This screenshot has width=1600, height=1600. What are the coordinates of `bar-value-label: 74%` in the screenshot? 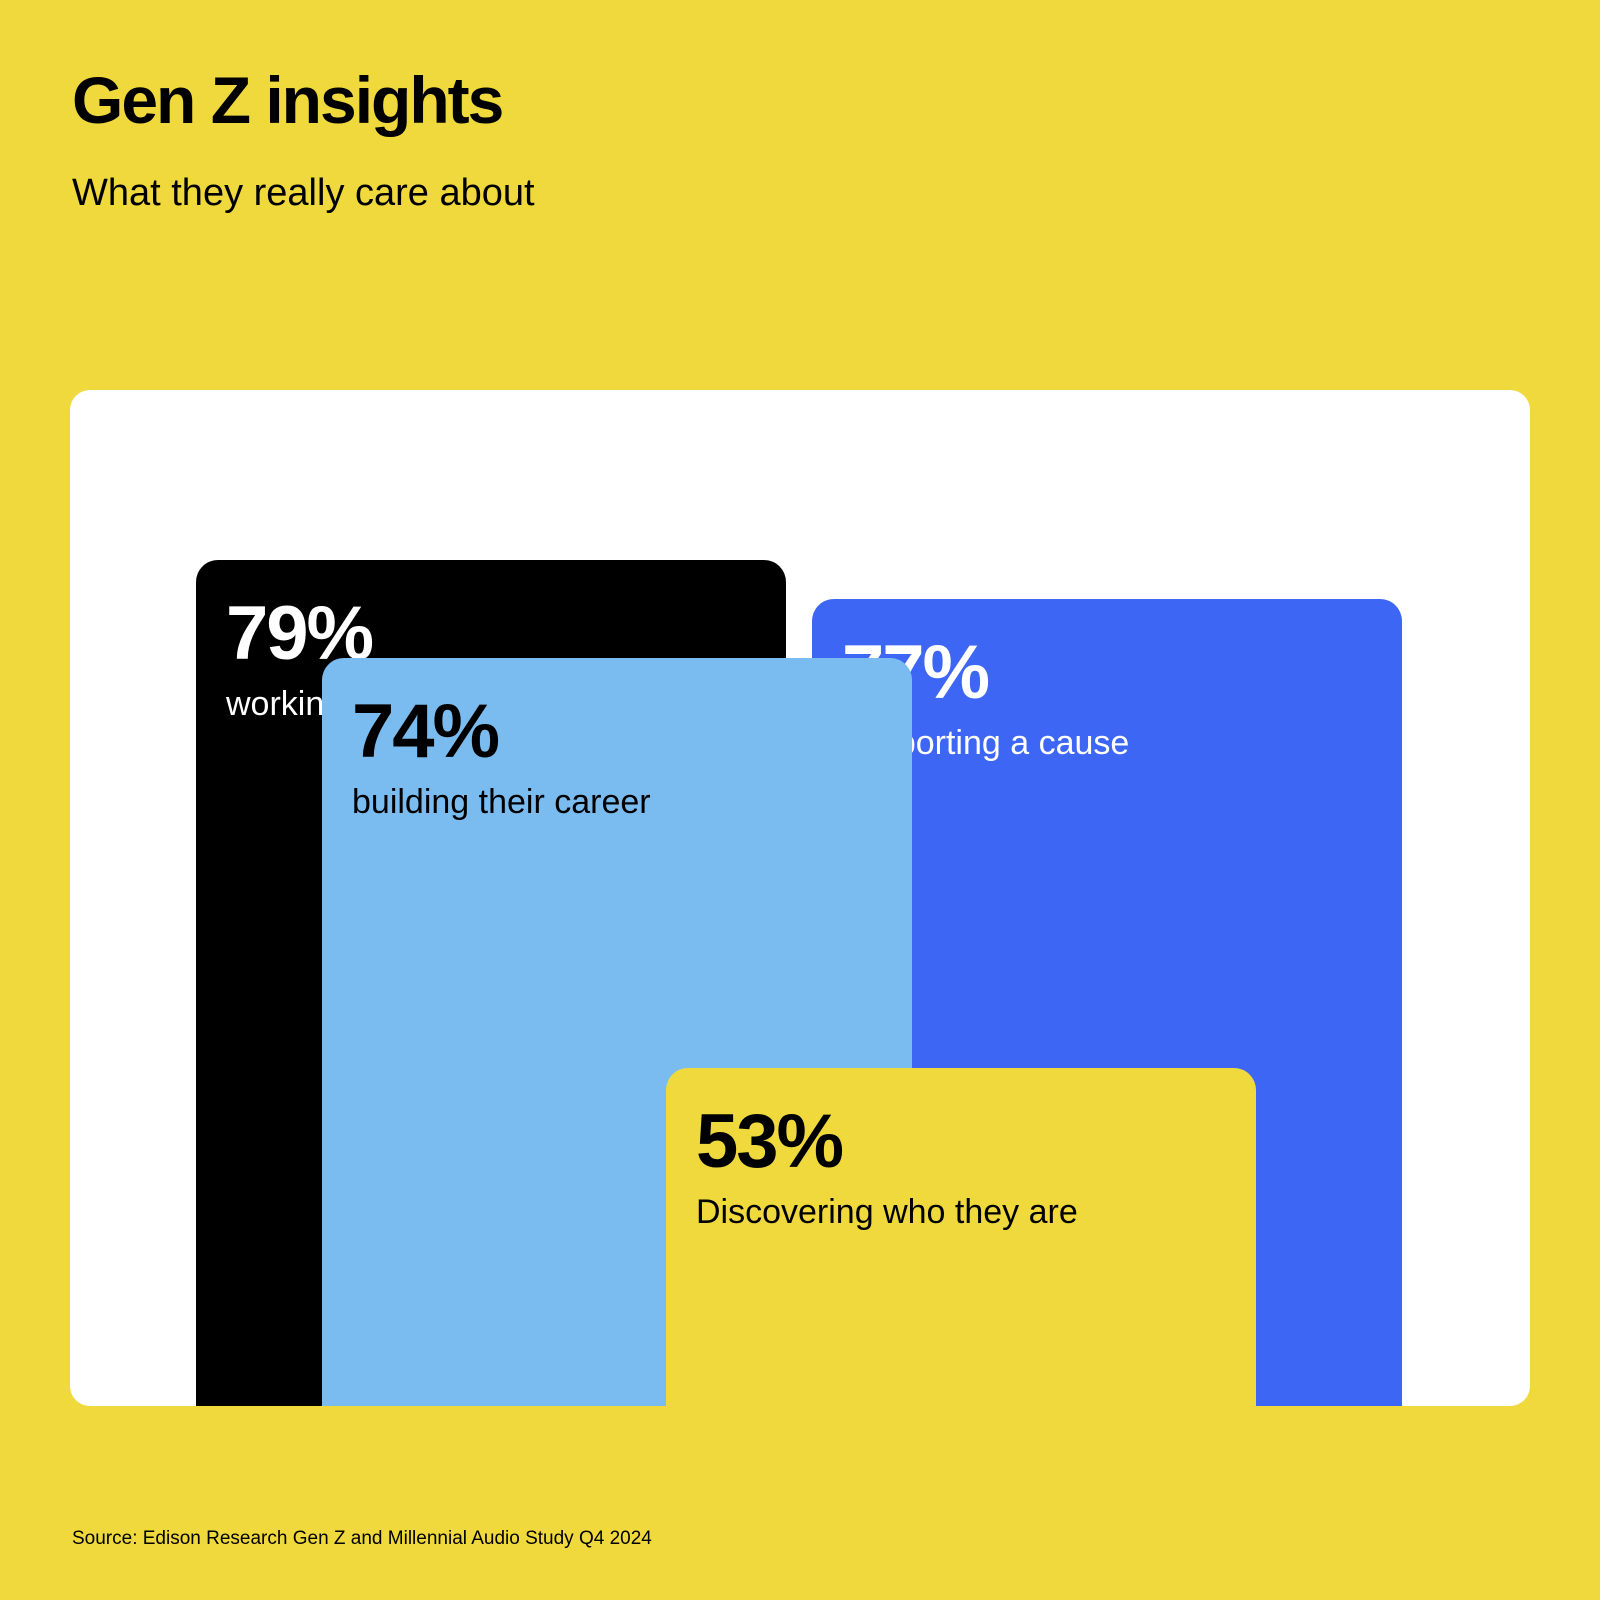 It's located at (426, 731).